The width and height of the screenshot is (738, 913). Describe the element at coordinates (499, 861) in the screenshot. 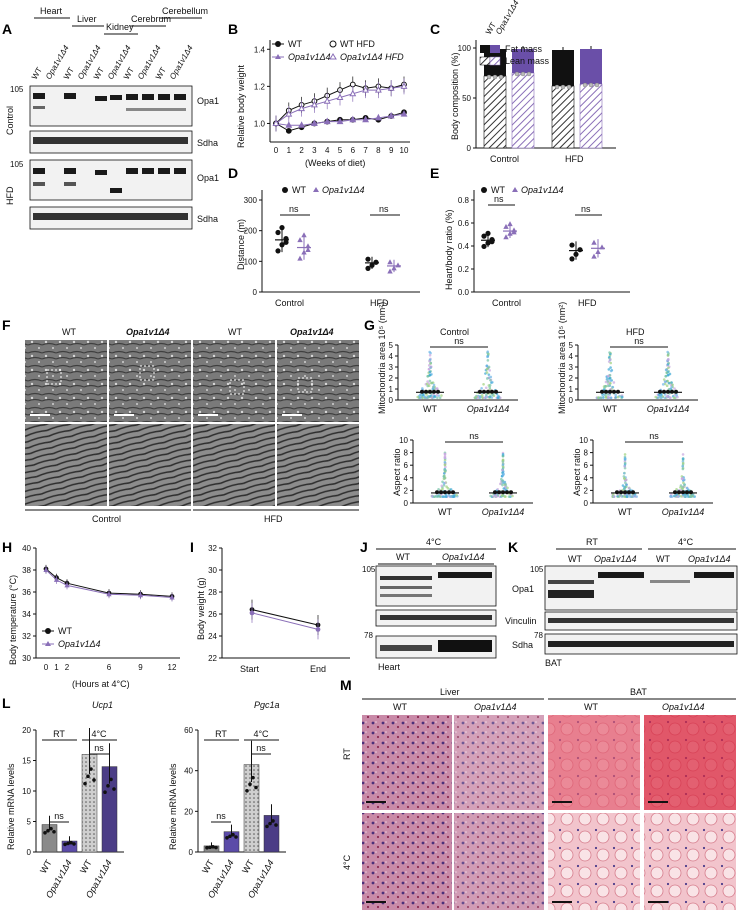

I see `histology-image` at that location.